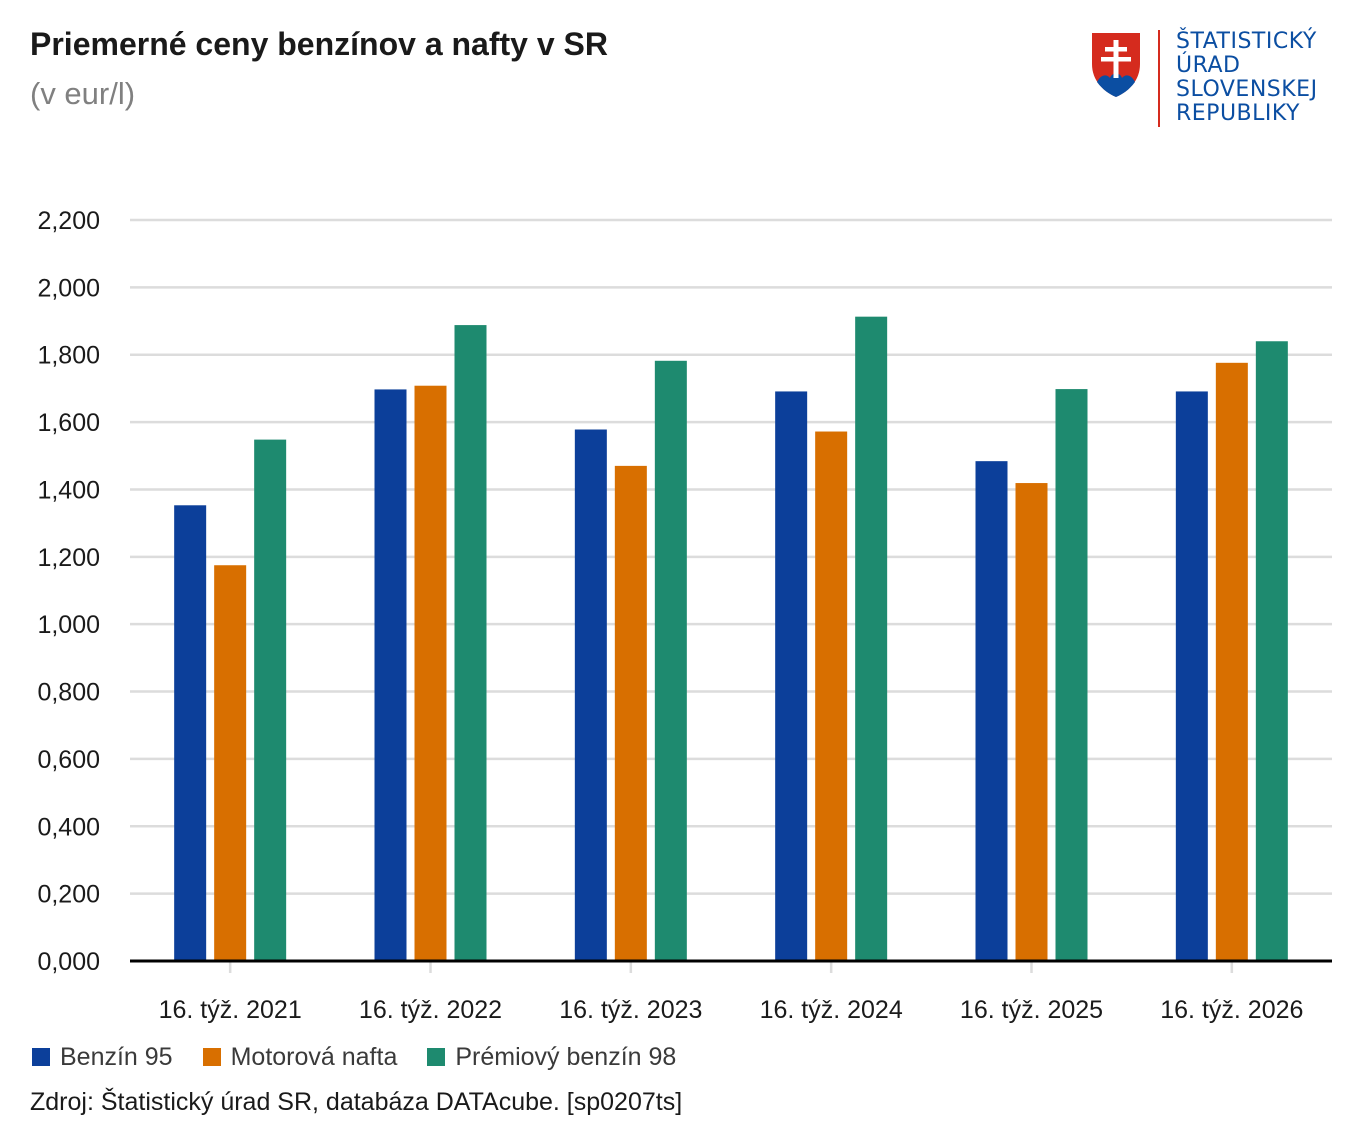 This screenshot has width=1362, height=1140. What do you see at coordinates (190, 733) in the screenshot?
I see `bar: Benzín 95 – 16. týž. 2021: 1.353` at bounding box center [190, 733].